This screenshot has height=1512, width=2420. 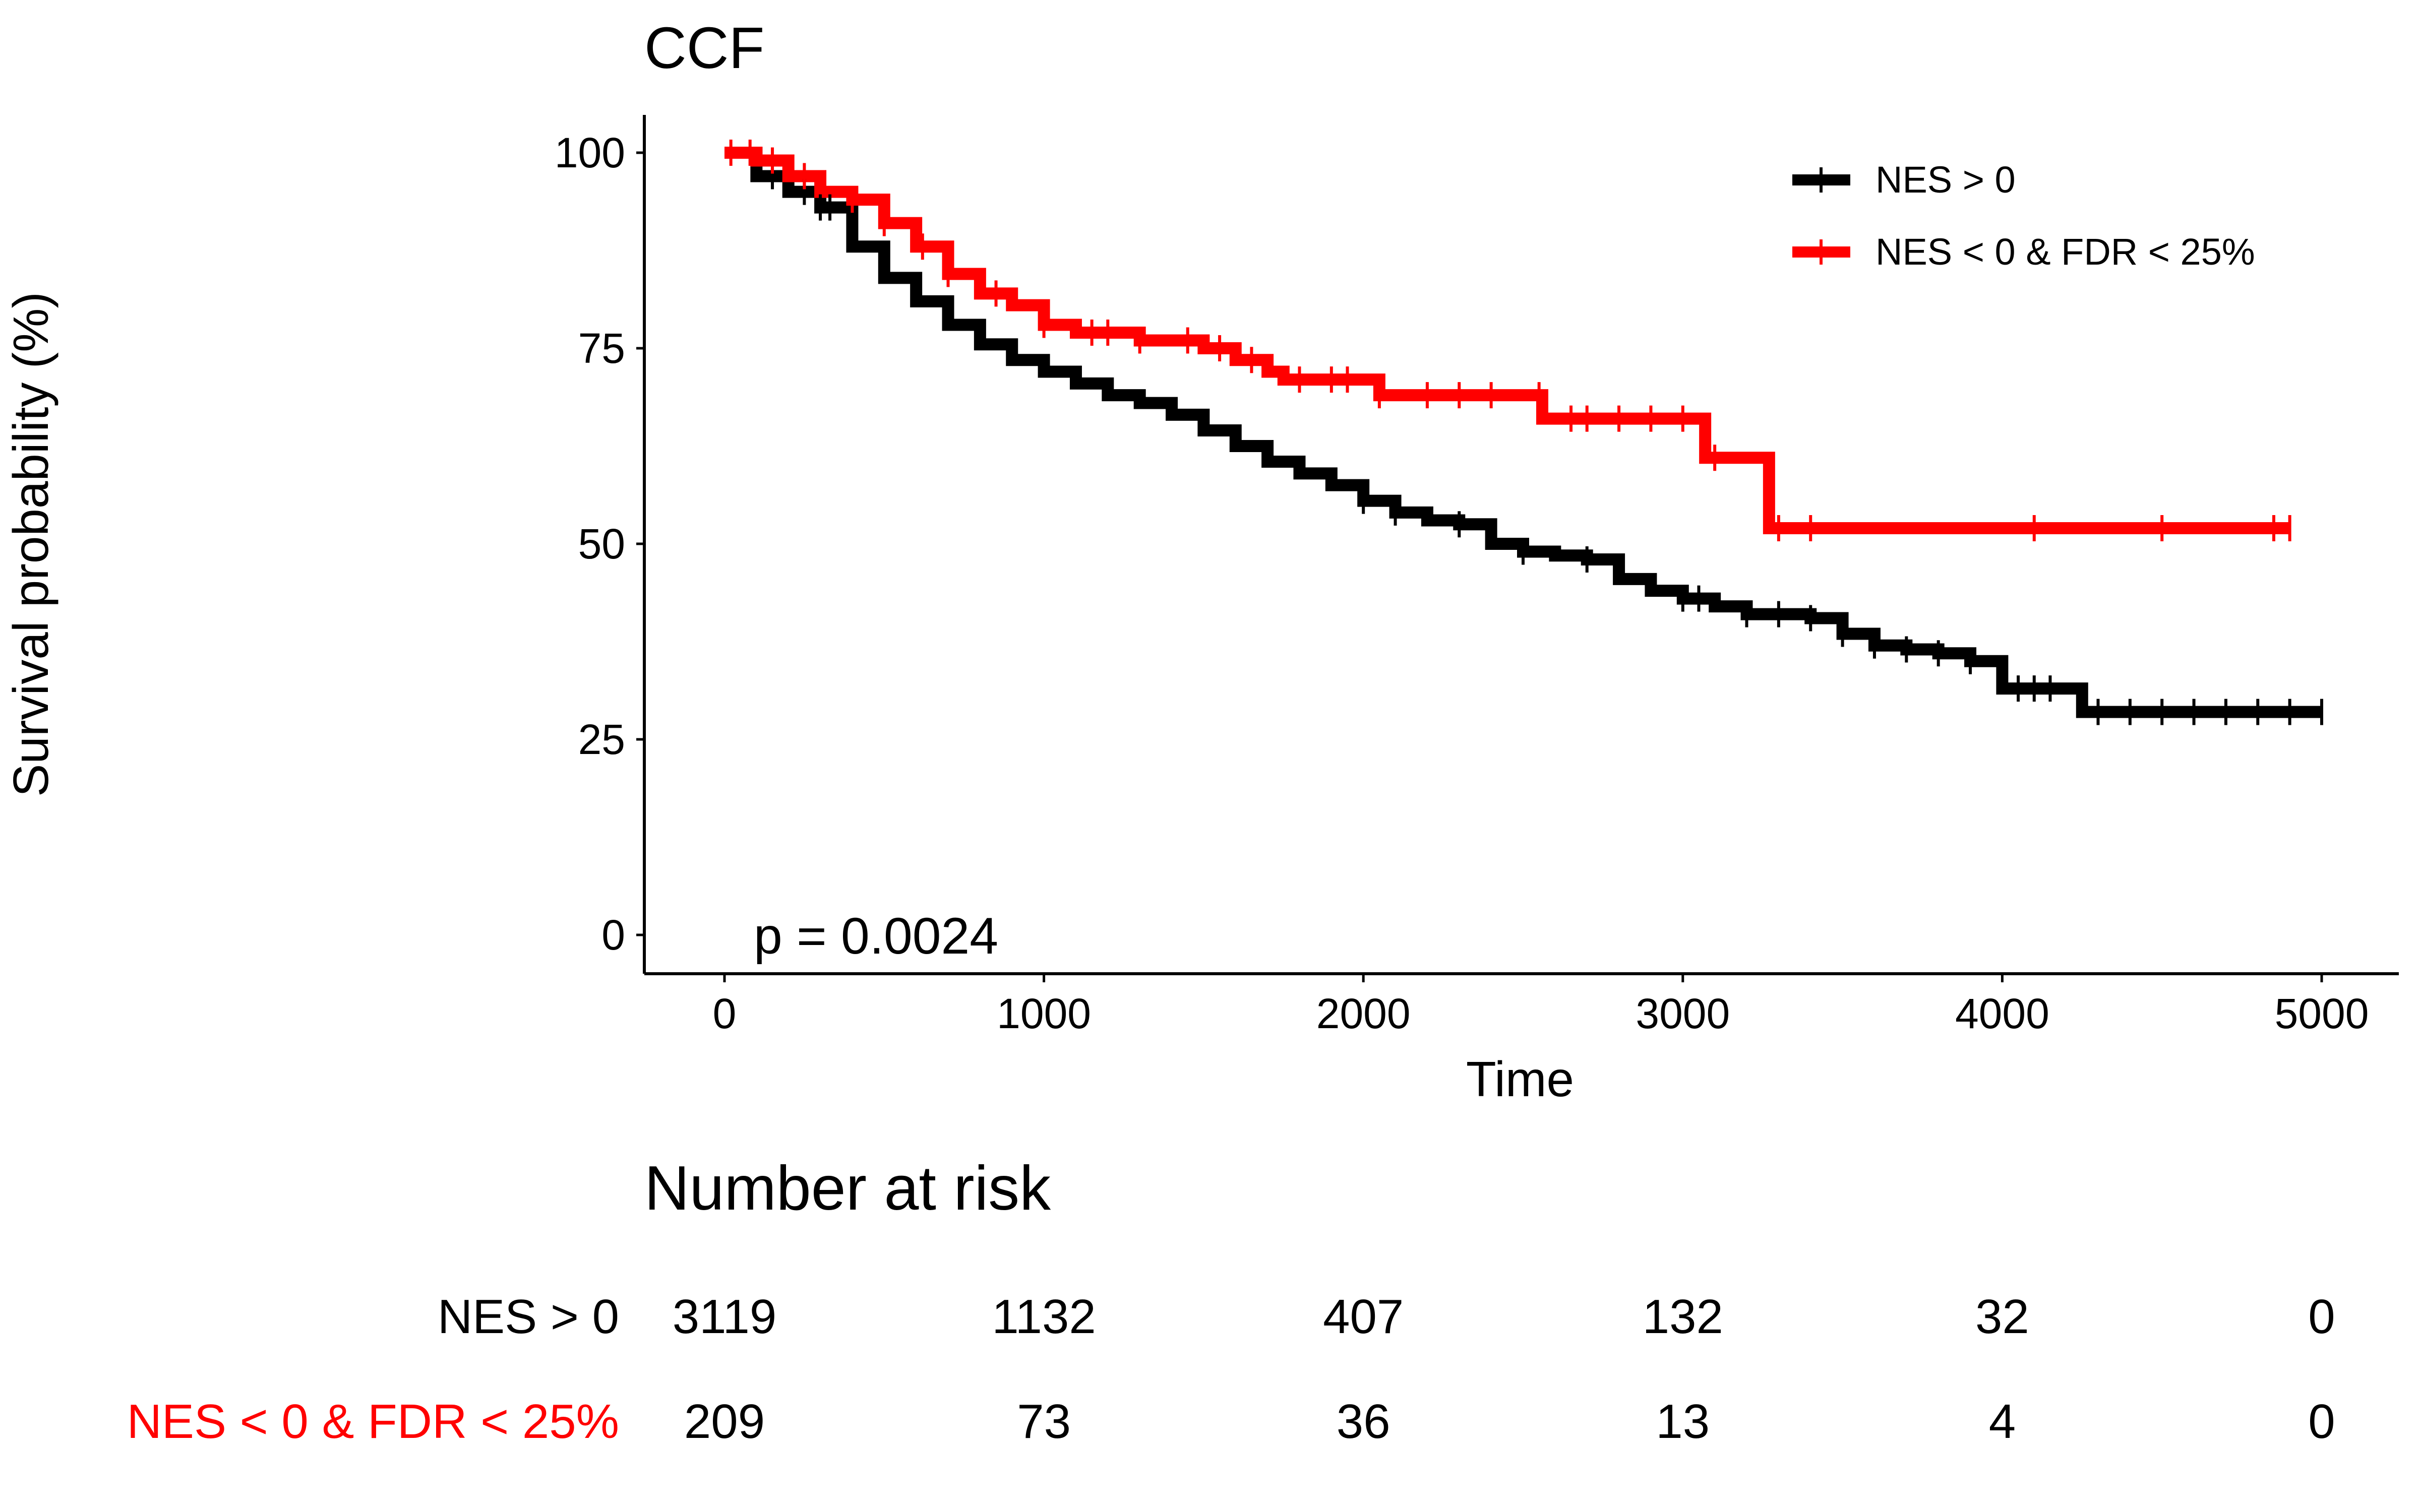 What do you see at coordinates (2002, 1421) in the screenshot?
I see `risk-cell: 4` at bounding box center [2002, 1421].